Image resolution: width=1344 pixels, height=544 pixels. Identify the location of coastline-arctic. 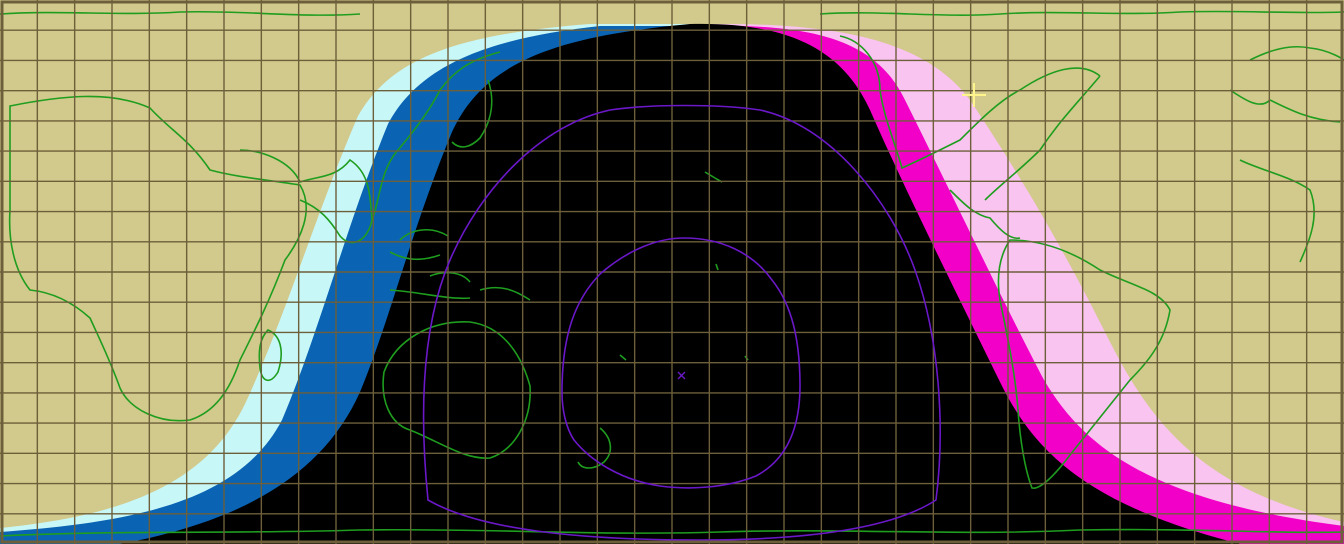
(672, 13).